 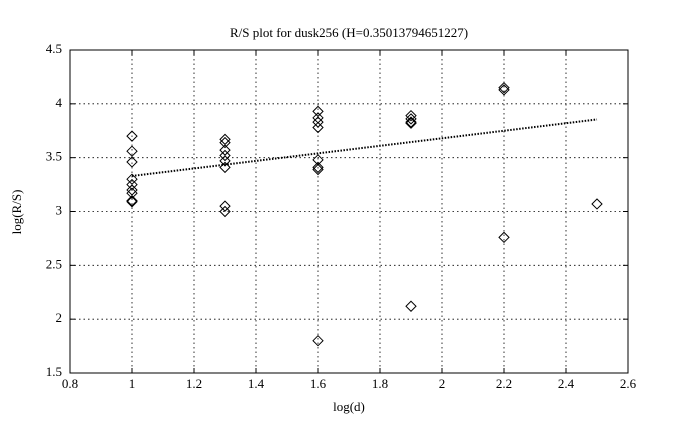 What do you see at coordinates (54, 48) in the screenshot?
I see `y-tick-label: 4.5` at bounding box center [54, 48].